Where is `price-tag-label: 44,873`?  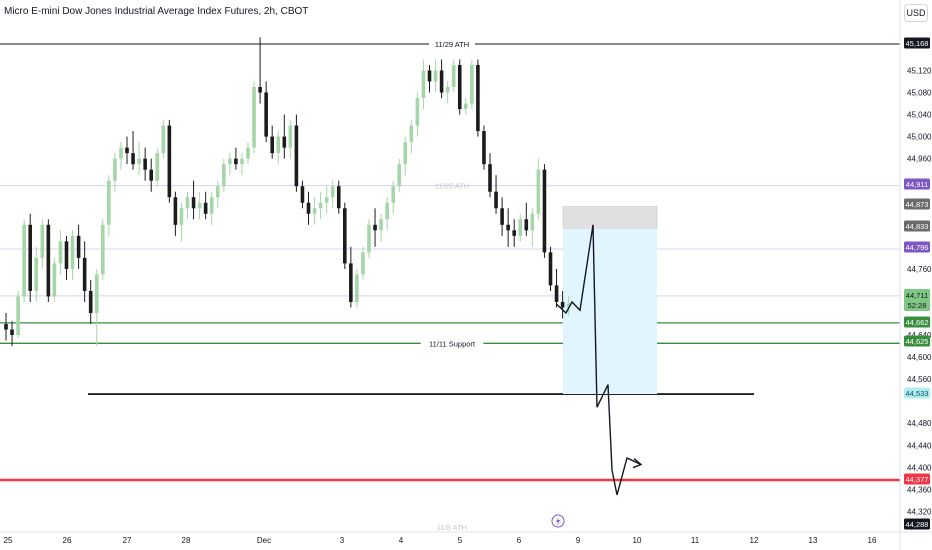
price-tag-label: 44,873 is located at coordinates (917, 204).